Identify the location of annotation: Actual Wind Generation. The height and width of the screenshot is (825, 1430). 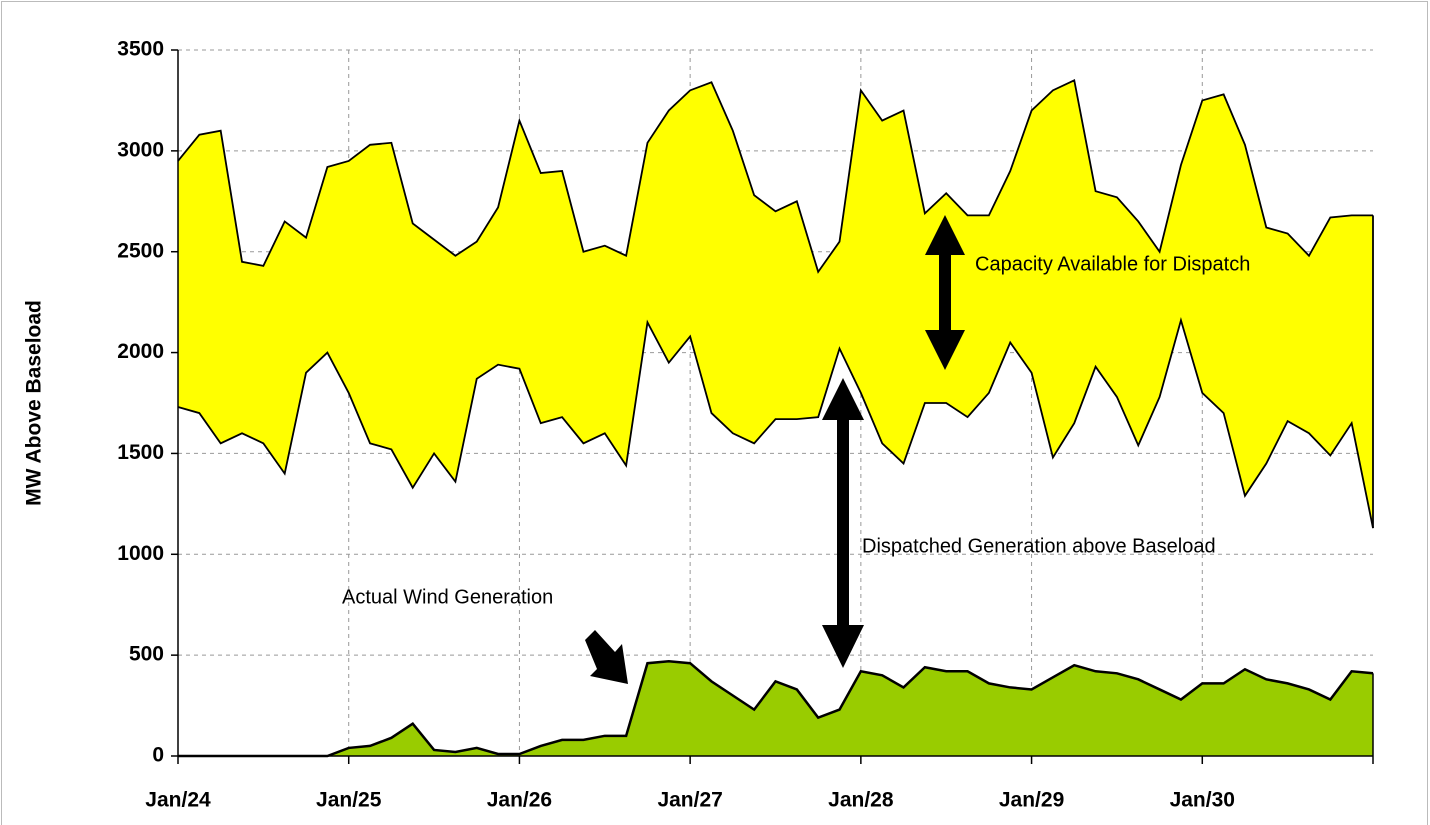
(447, 597).